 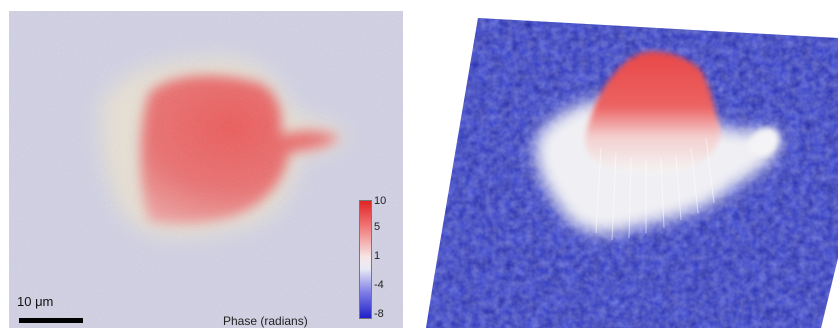 What do you see at coordinates (35, 301) in the screenshot?
I see `scale-bar-label: 10 μm` at bounding box center [35, 301].